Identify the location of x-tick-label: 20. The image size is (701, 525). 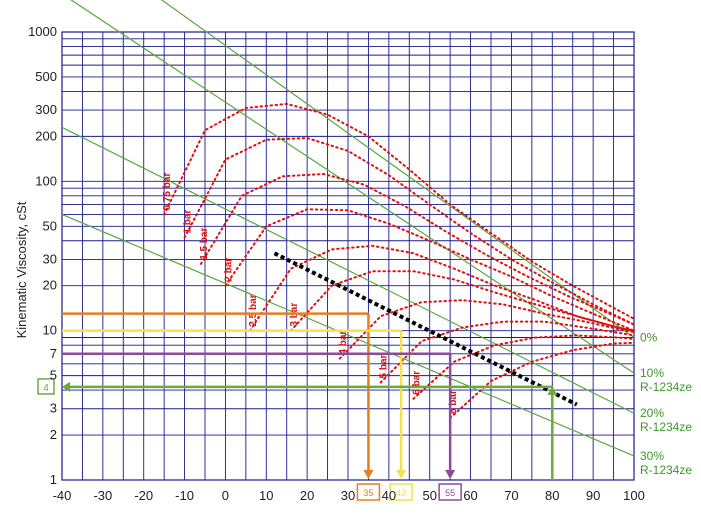
(307, 495).